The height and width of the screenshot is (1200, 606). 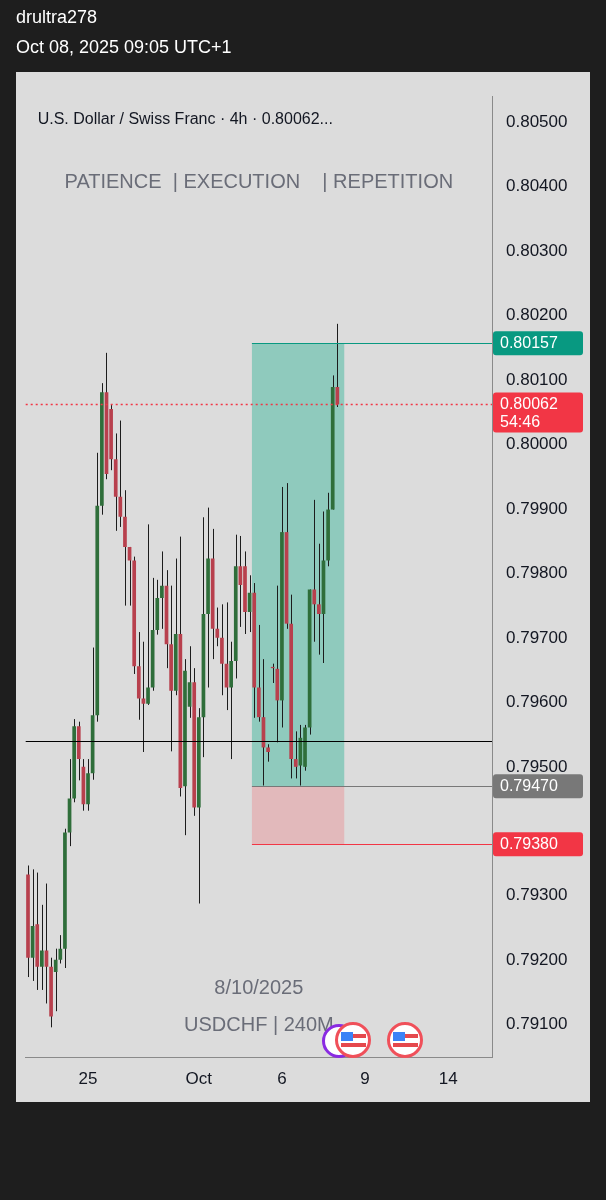 I want to click on y-tick-label: 0.79100, so click(x=537, y=1024).